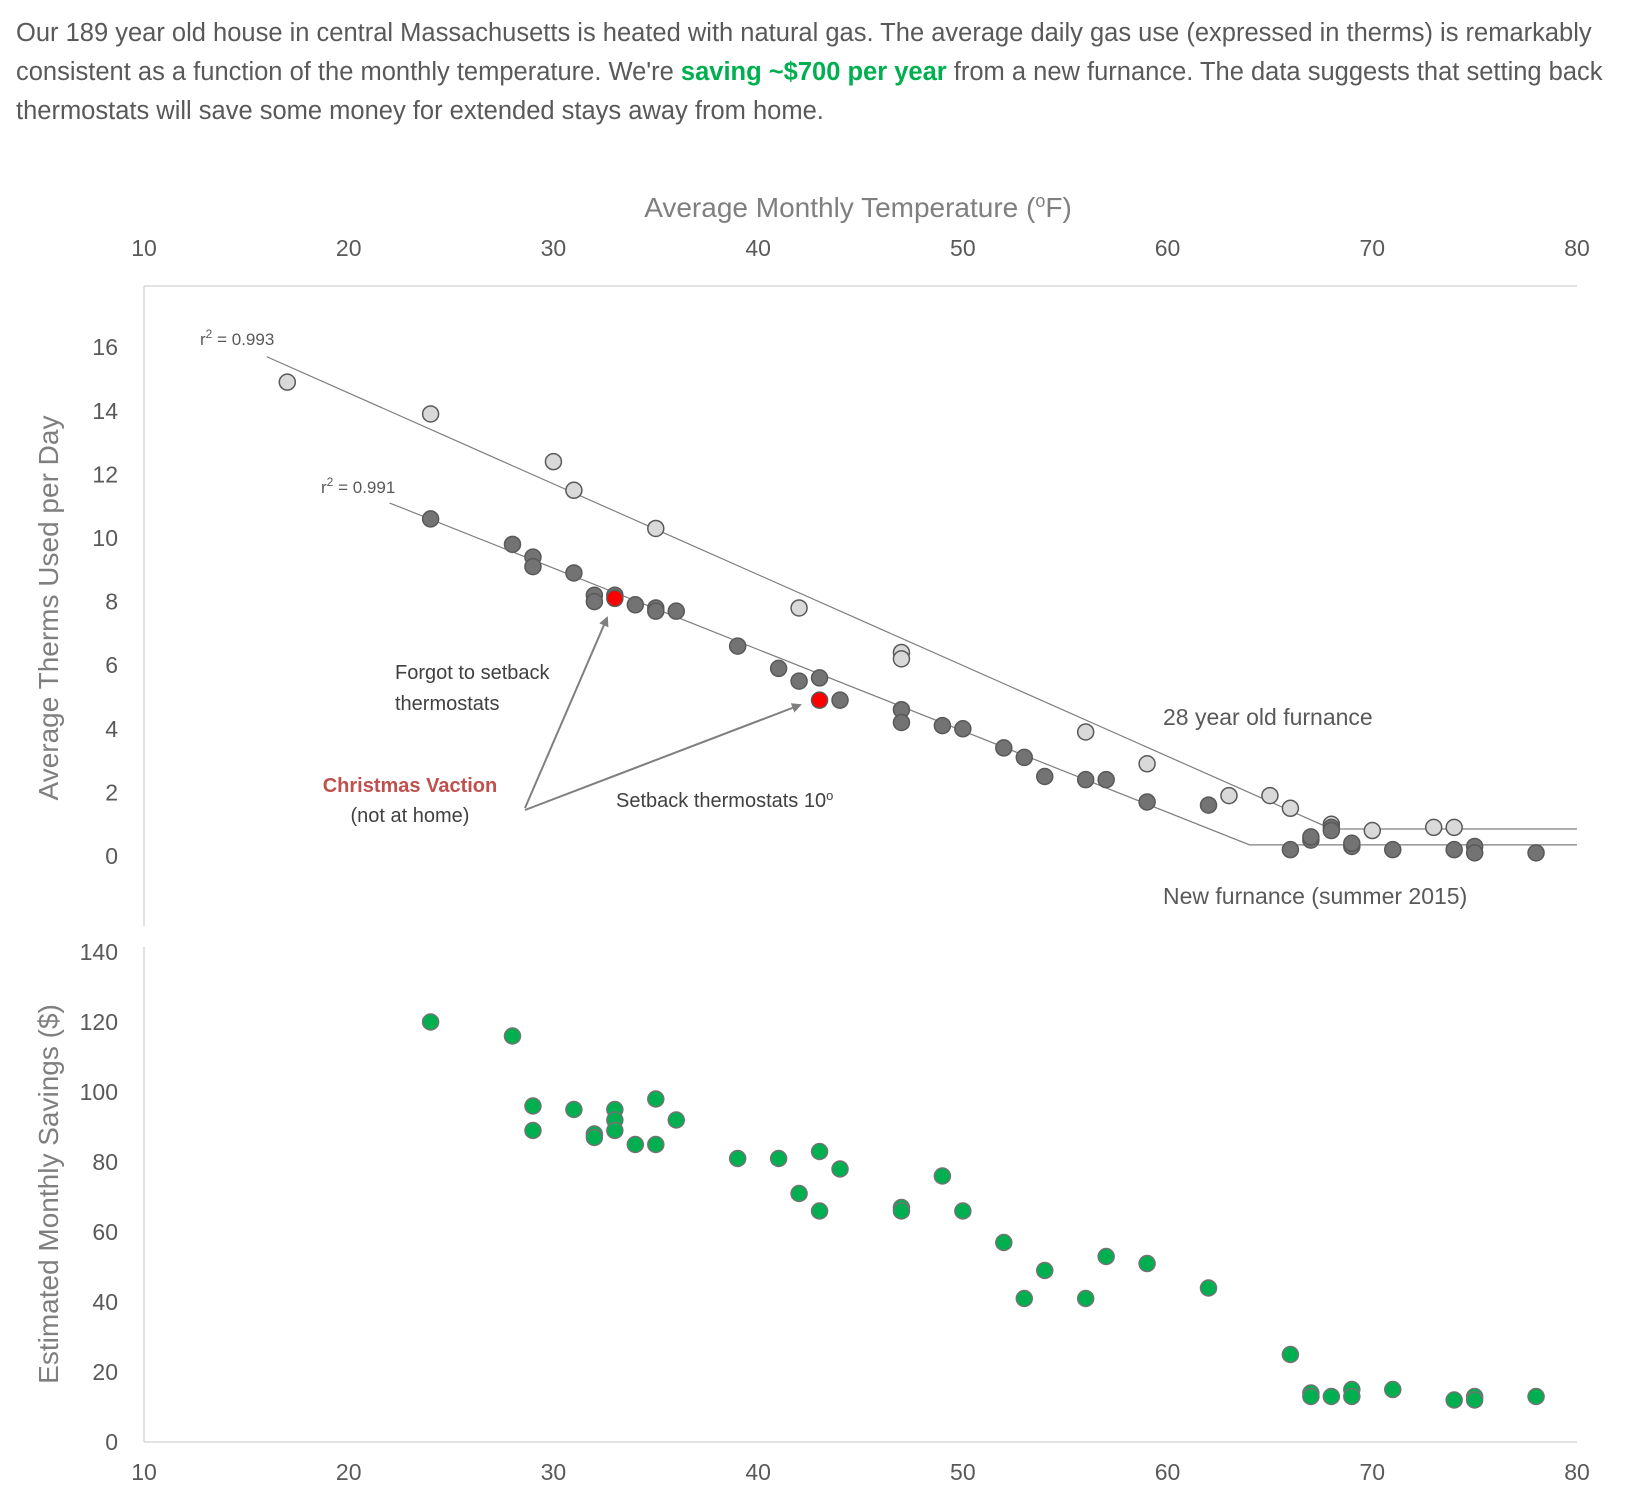 This screenshot has height=1501, width=1628. Describe the element at coordinates (111, 856) in the screenshot. I see `top-y-tick-label: 0` at that location.